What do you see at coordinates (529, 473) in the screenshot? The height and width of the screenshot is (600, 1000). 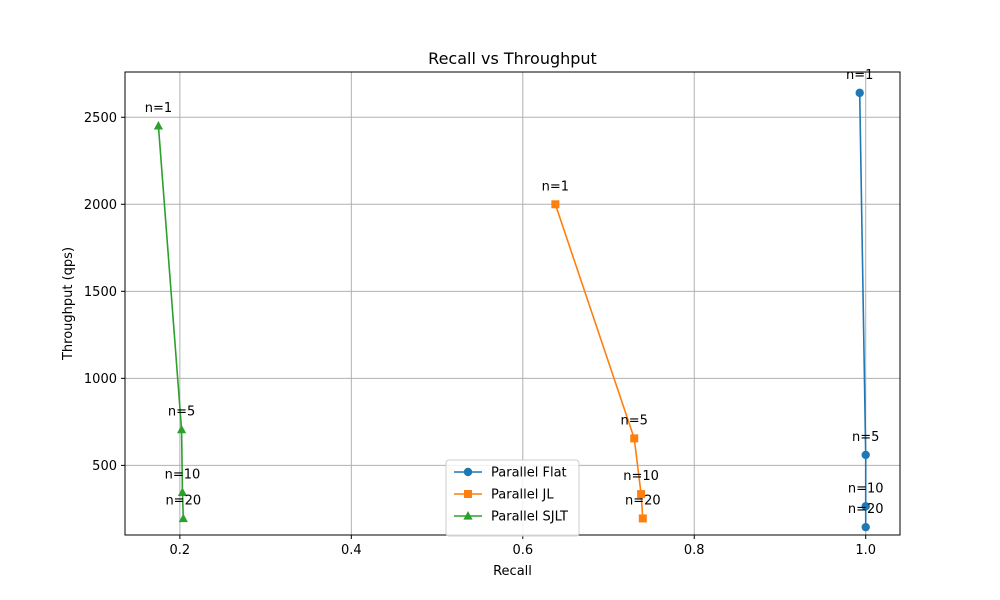 I see `legend-label: Parallel Flat` at bounding box center [529, 473].